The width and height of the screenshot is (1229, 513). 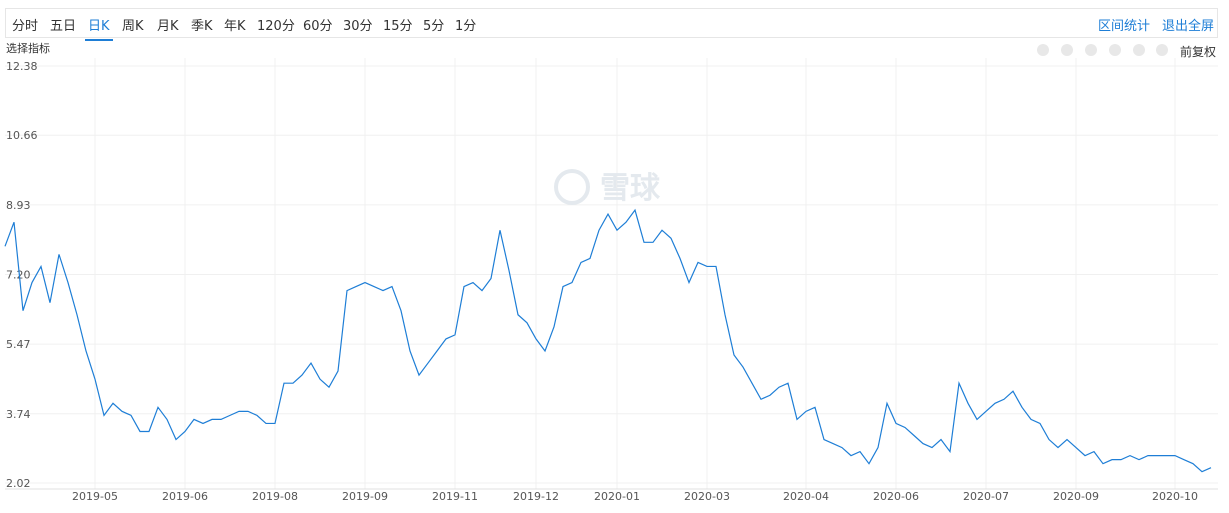 What do you see at coordinates (275, 496) in the screenshot?
I see `x-tick-label: 2019-08` at bounding box center [275, 496].